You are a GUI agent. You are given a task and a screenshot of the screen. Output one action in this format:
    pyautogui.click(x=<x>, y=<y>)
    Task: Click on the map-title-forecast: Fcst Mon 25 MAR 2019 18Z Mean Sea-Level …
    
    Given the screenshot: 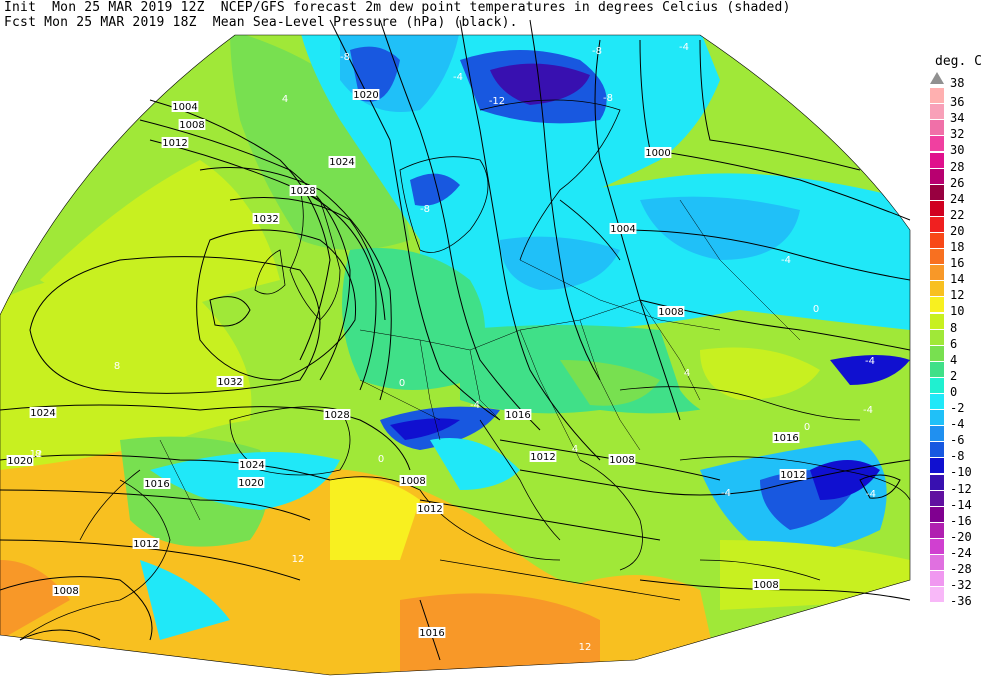 What is the action you would take?
    pyautogui.click(x=261, y=22)
    